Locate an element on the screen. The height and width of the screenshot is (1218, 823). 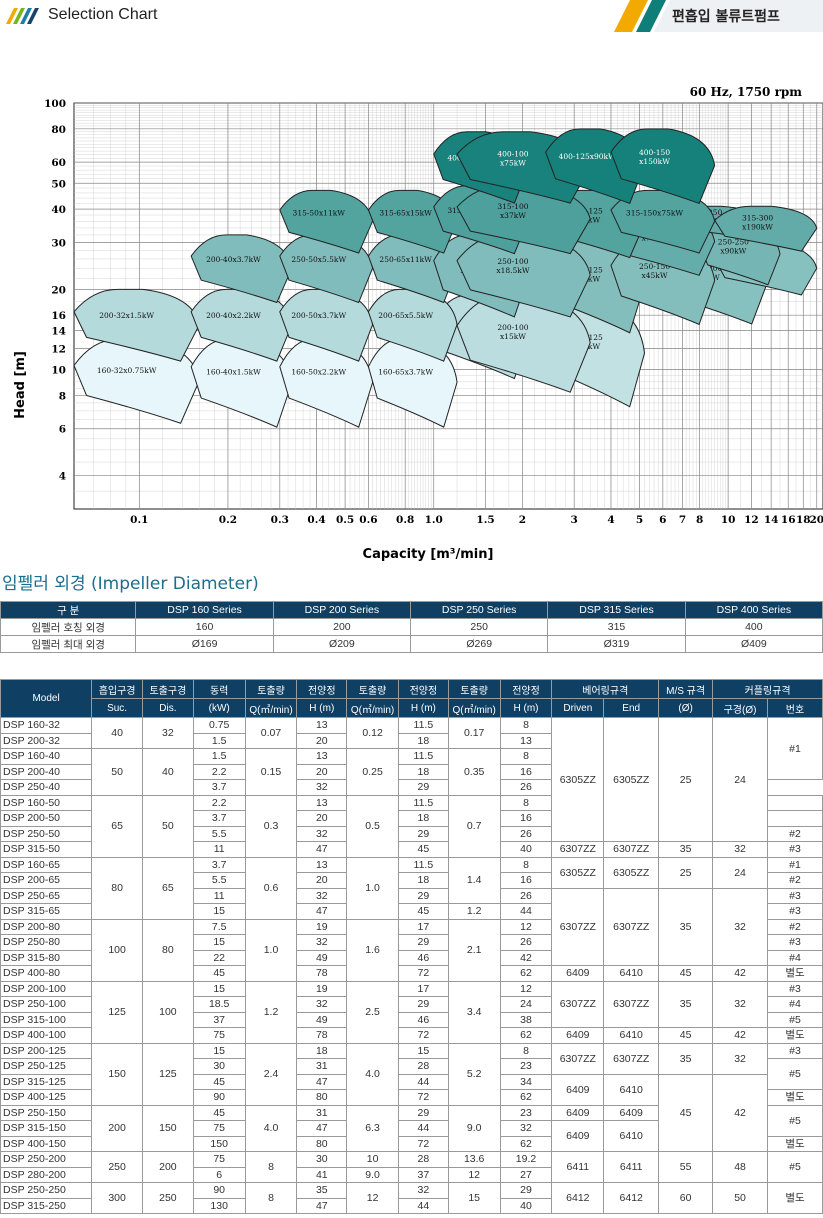
table-cell: 80 is located at coordinates (322, 1097).